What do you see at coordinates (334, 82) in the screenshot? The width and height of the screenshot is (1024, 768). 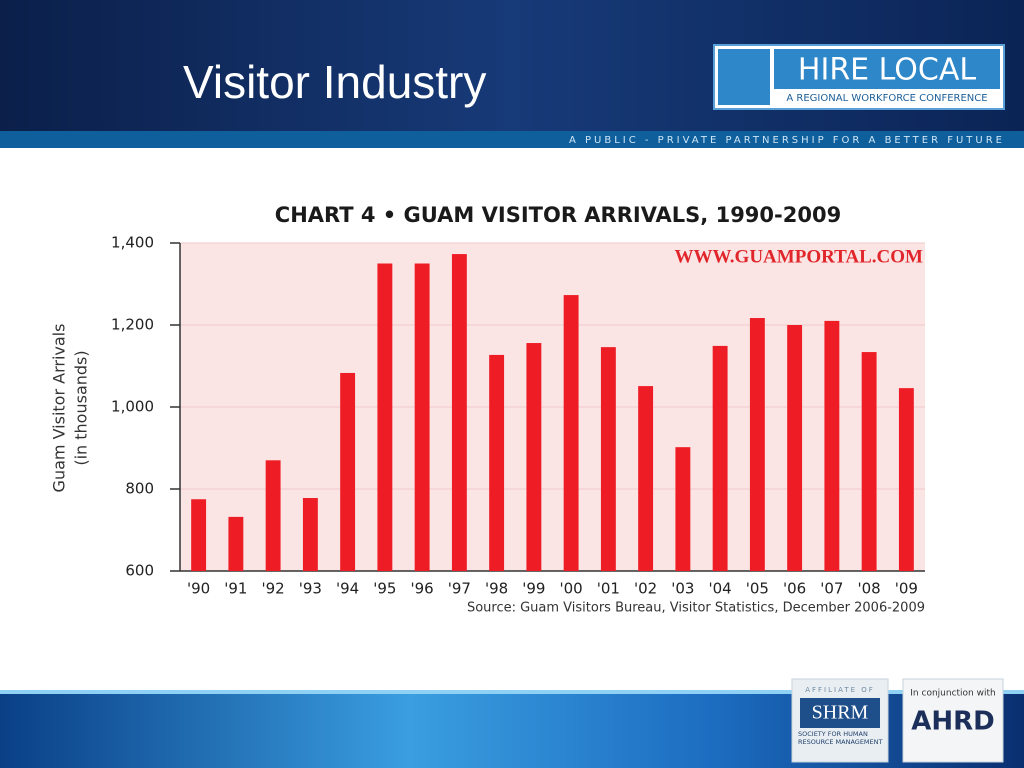 I see `slide-title: Visitor Industry` at bounding box center [334, 82].